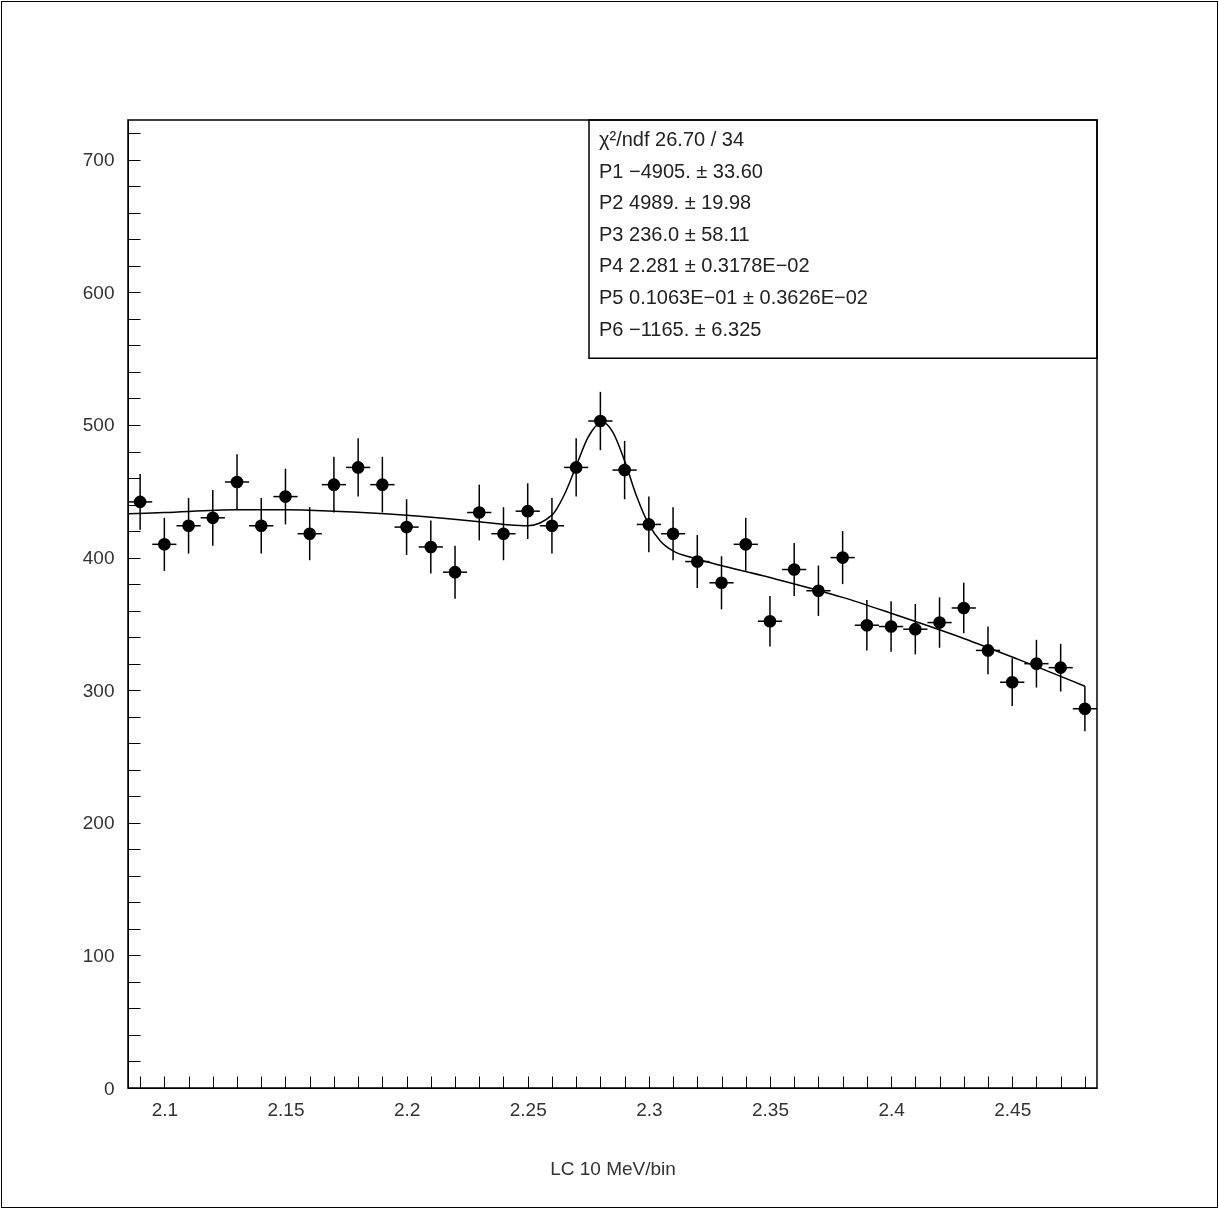 The height and width of the screenshot is (1209, 1219). Describe the element at coordinates (109, 1088) in the screenshot. I see `y-tick-label: 0` at that location.